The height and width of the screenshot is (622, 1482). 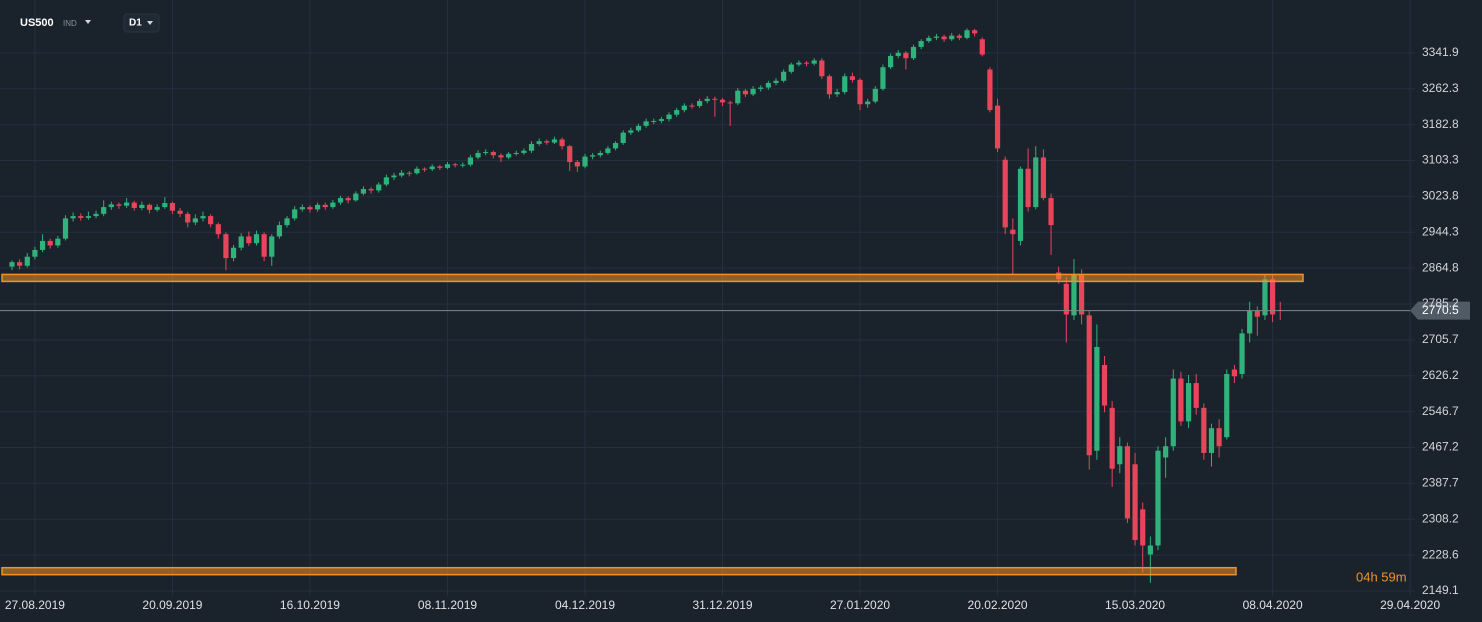 What do you see at coordinates (150, 23) in the screenshot?
I see `interval-dropdown` at bounding box center [150, 23].